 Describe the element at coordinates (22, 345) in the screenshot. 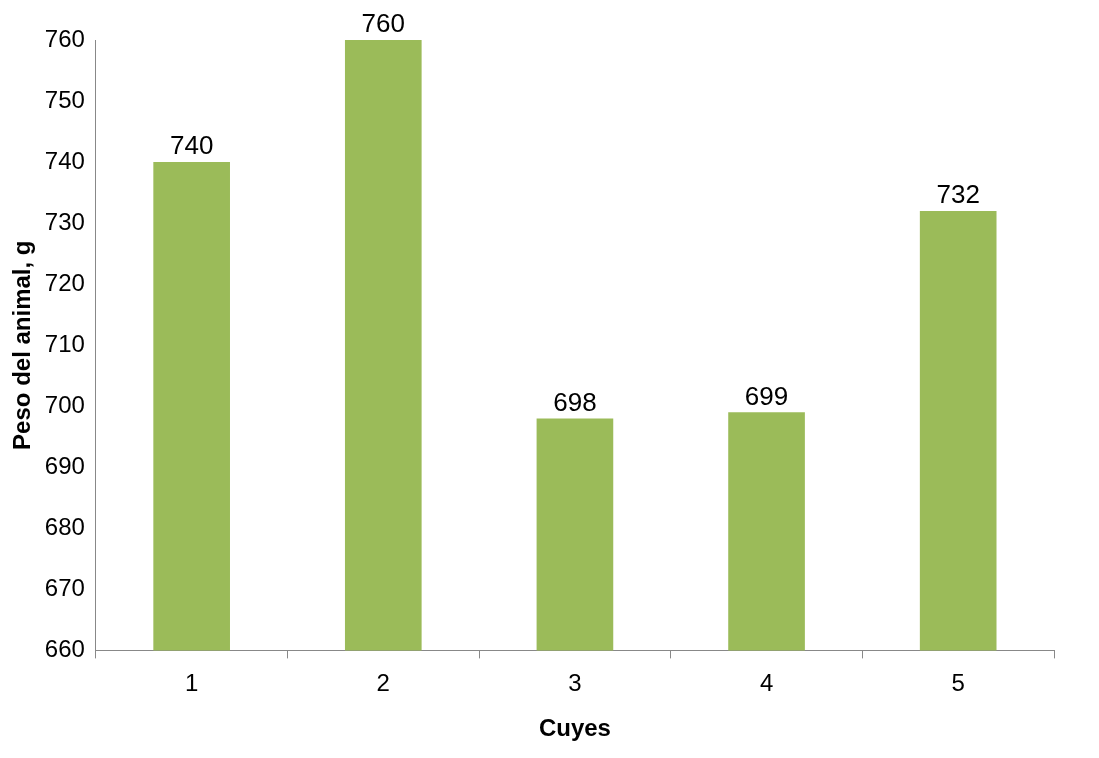

I see `y-axis-title: Peso del animal, g` at that location.